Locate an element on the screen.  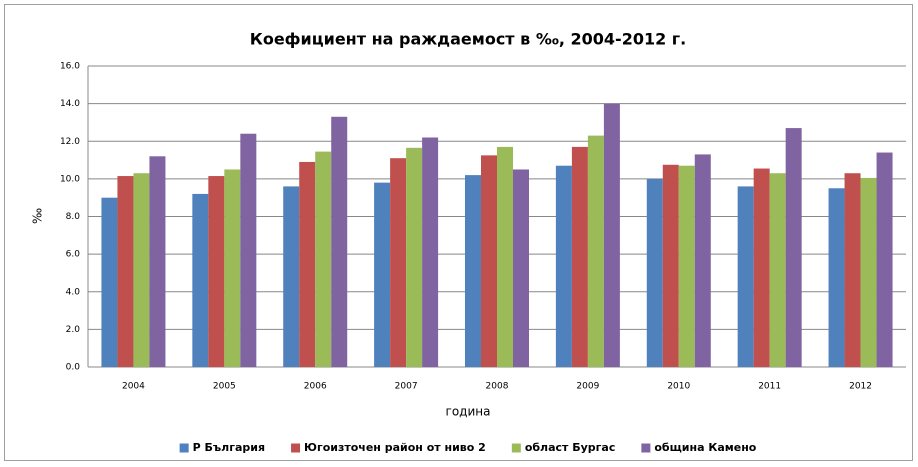
x-tick-label: 2010 is located at coordinates (678, 387).